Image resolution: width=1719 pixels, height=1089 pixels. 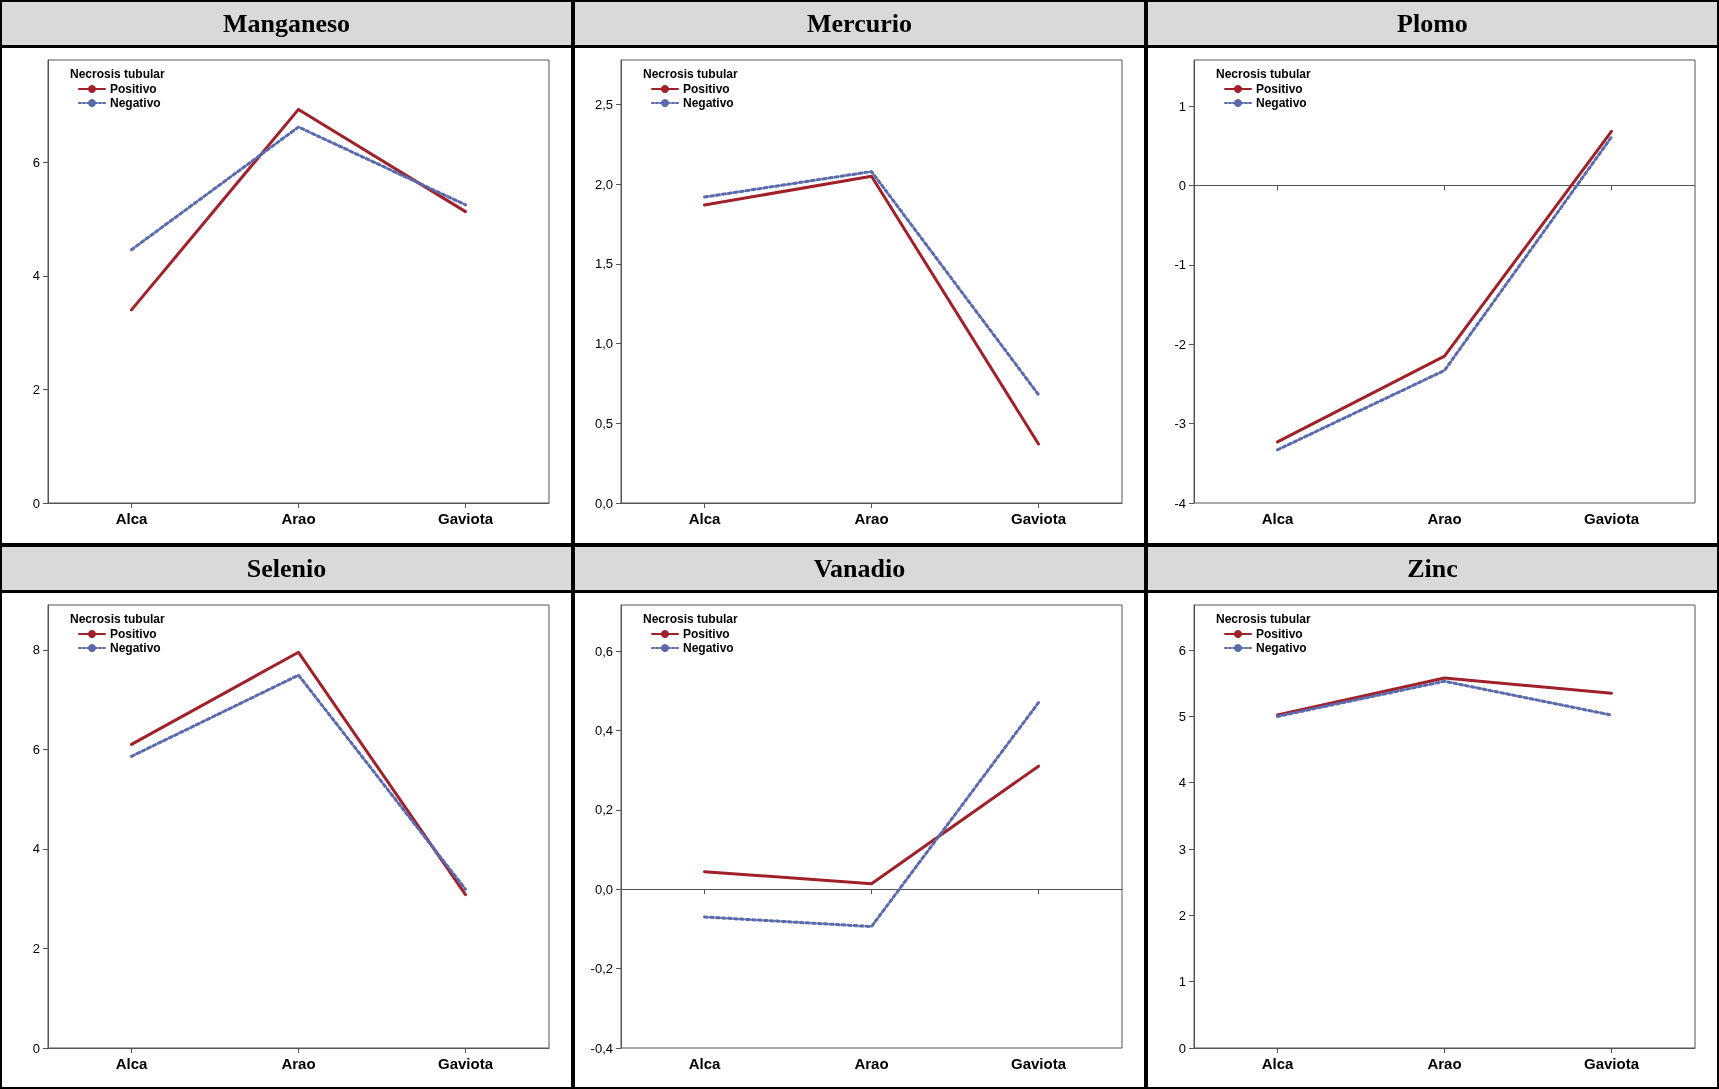 What do you see at coordinates (859, 569) in the screenshot?
I see `chart-title: Vanadio` at bounding box center [859, 569].